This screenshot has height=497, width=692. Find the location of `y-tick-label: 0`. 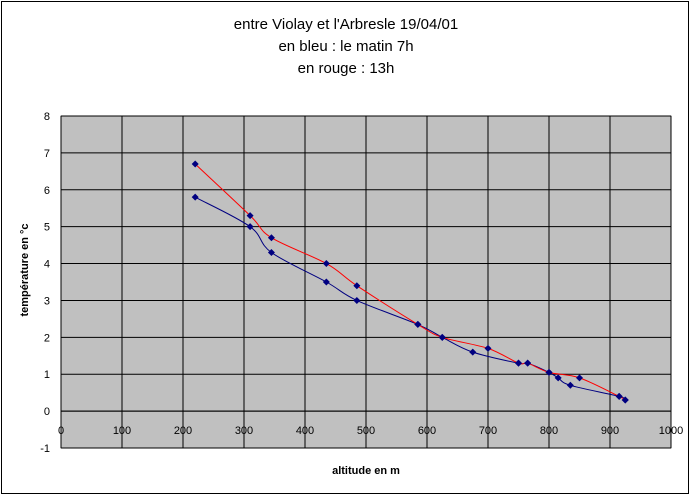

y-tick-label: 0 is located at coordinates (47, 412).